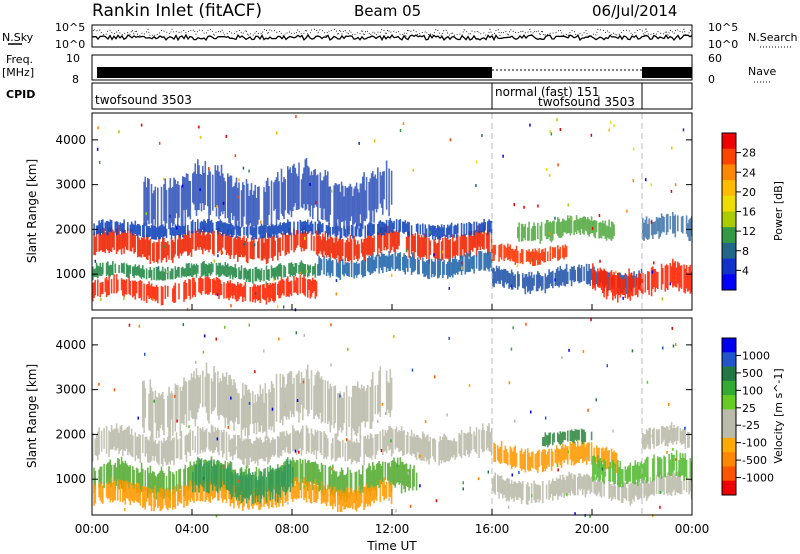 Image resolution: width=800 pixels, height=554 pixels. I want to click on power-ylabel: Slant Range [km], so click(32, 211).